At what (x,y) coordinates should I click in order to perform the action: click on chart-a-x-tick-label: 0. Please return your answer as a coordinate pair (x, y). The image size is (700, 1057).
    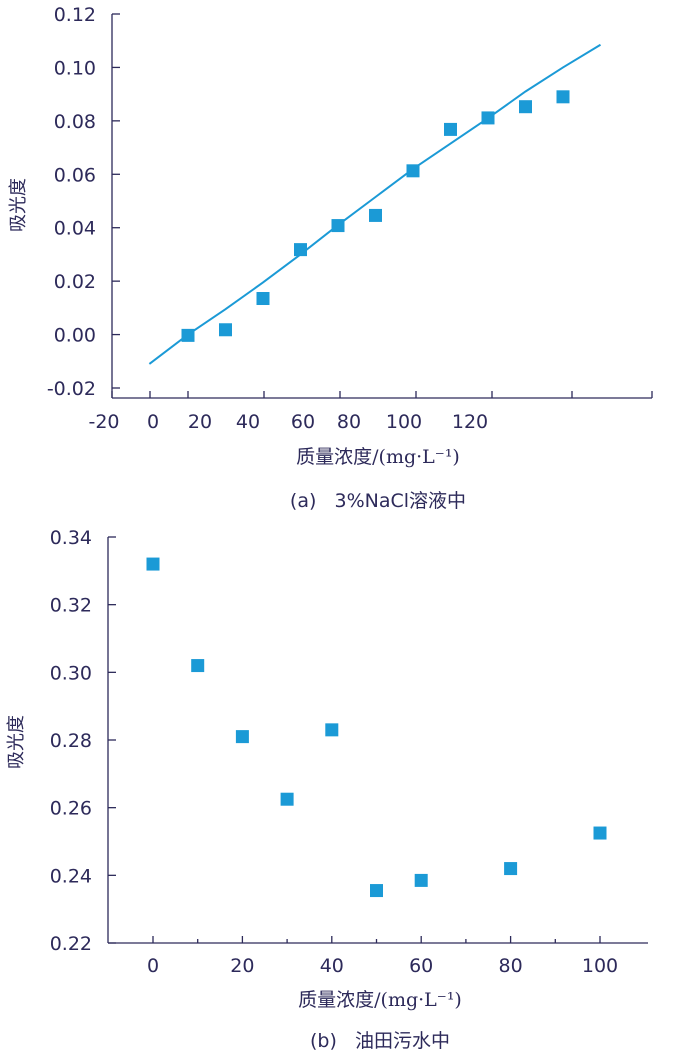
    Looking at the image, I should click on (153, 422).